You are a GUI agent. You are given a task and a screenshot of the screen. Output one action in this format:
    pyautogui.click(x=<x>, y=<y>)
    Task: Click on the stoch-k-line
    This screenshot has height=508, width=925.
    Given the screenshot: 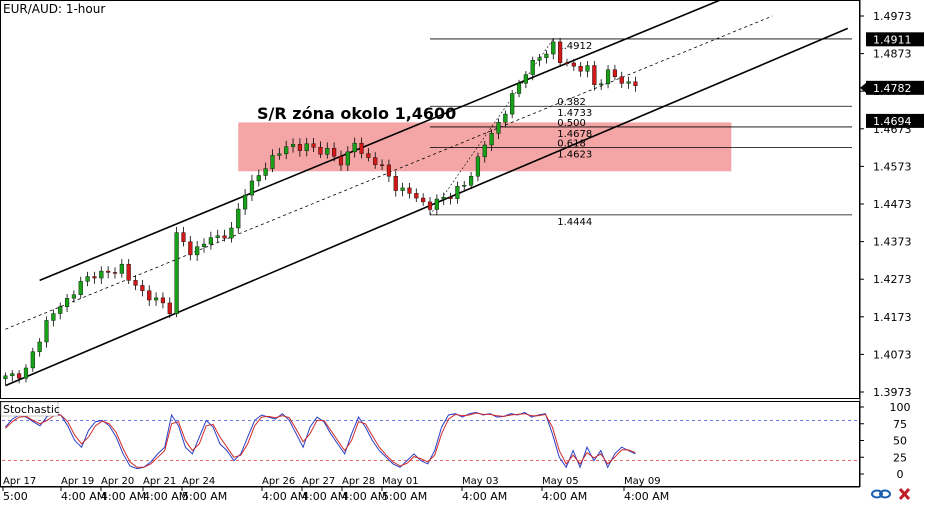 What is the action you would take?
    pyautogui.click(x=320, y=440)
    